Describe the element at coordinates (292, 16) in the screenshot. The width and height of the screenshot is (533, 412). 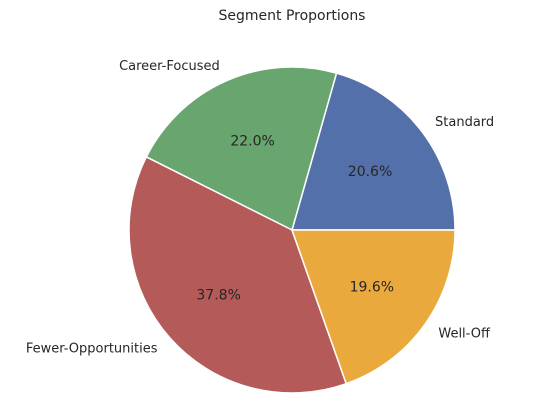
I see `chart-title: Segment Proportions` at that location.